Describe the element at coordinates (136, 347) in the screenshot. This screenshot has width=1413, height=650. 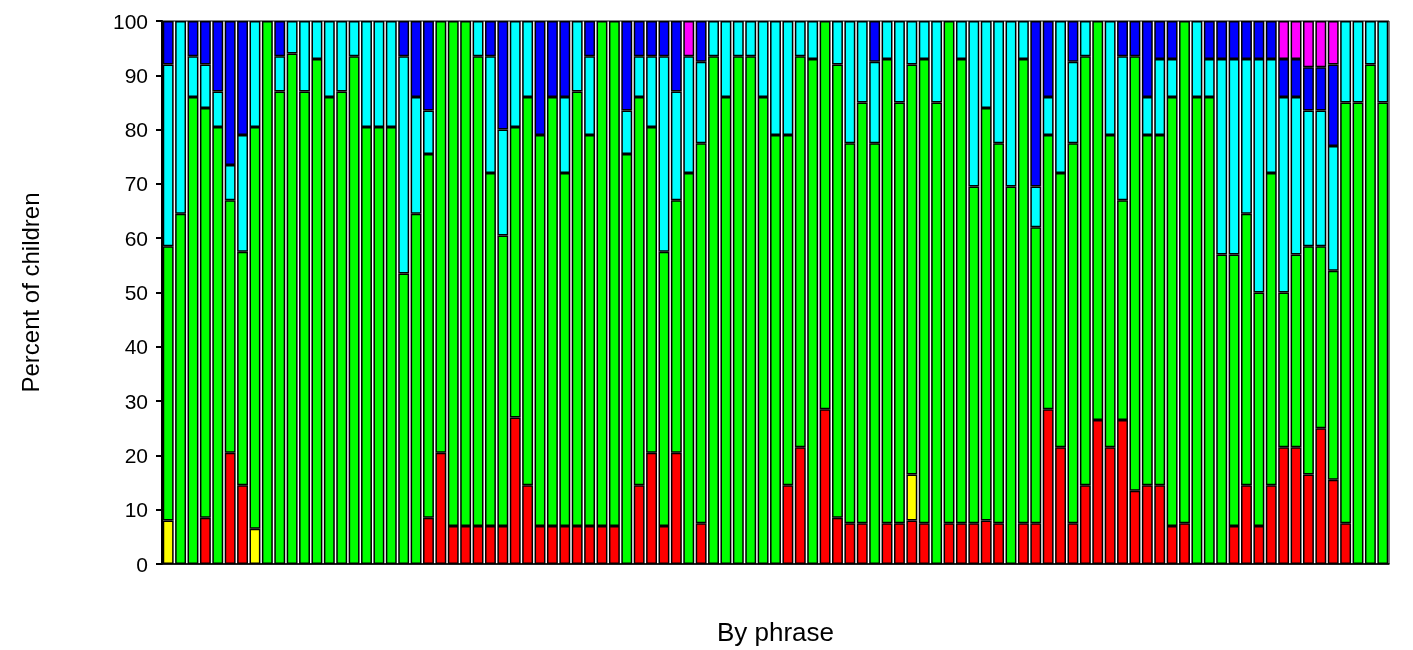
I see `y-tick-label: 40` at that location.